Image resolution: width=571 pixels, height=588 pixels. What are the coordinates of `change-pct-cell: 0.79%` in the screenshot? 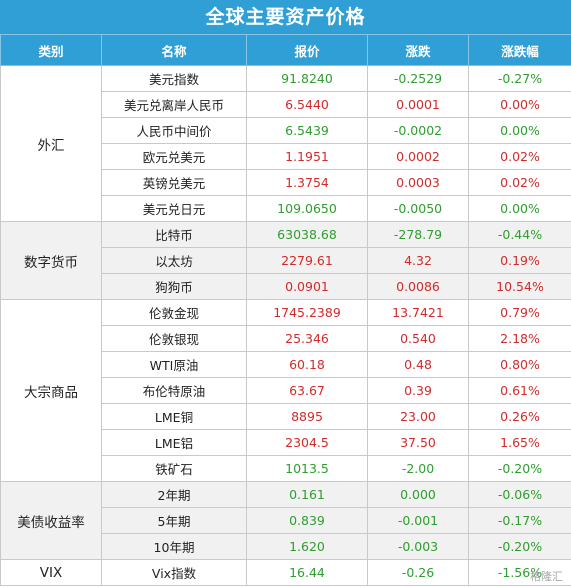 It's located at (519, 312).